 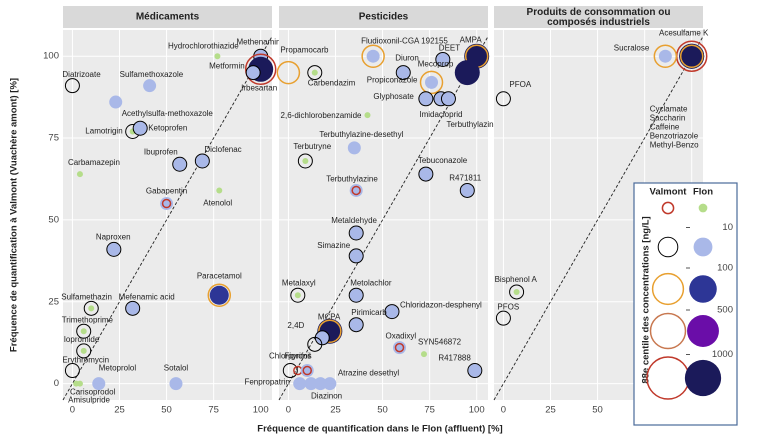 What do you see at coordinates (454, 358) in the screenshot?
I see `point-label: R417888` at bounding box center [454, 358].